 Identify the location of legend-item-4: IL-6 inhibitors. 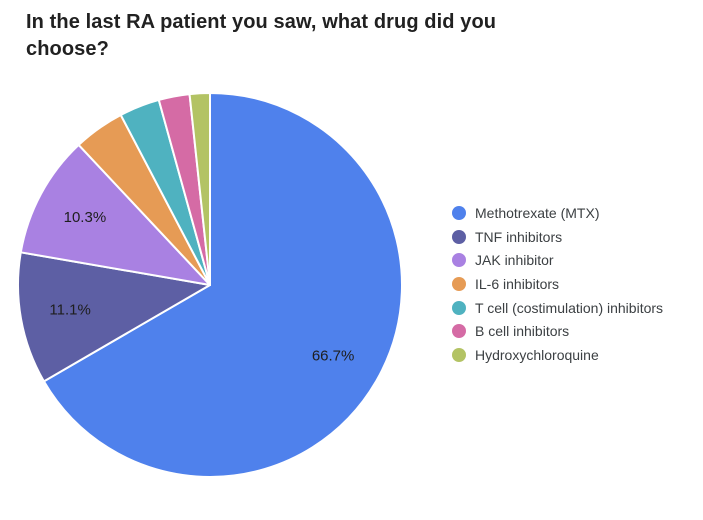
(557, 284).